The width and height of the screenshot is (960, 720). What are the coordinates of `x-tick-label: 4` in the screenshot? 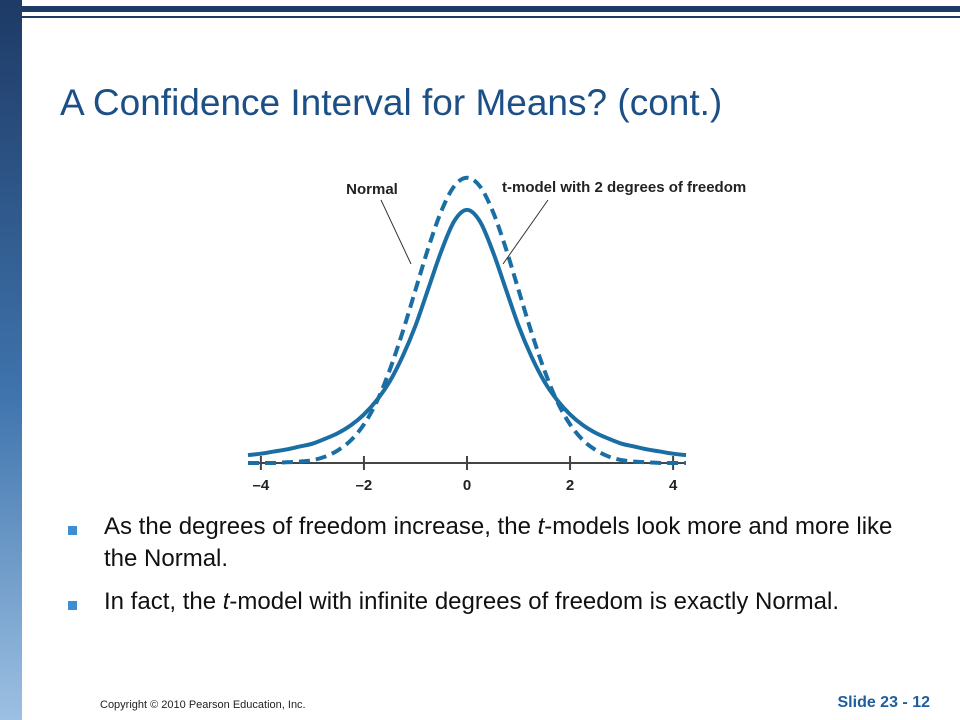 It's located at (673, 485).